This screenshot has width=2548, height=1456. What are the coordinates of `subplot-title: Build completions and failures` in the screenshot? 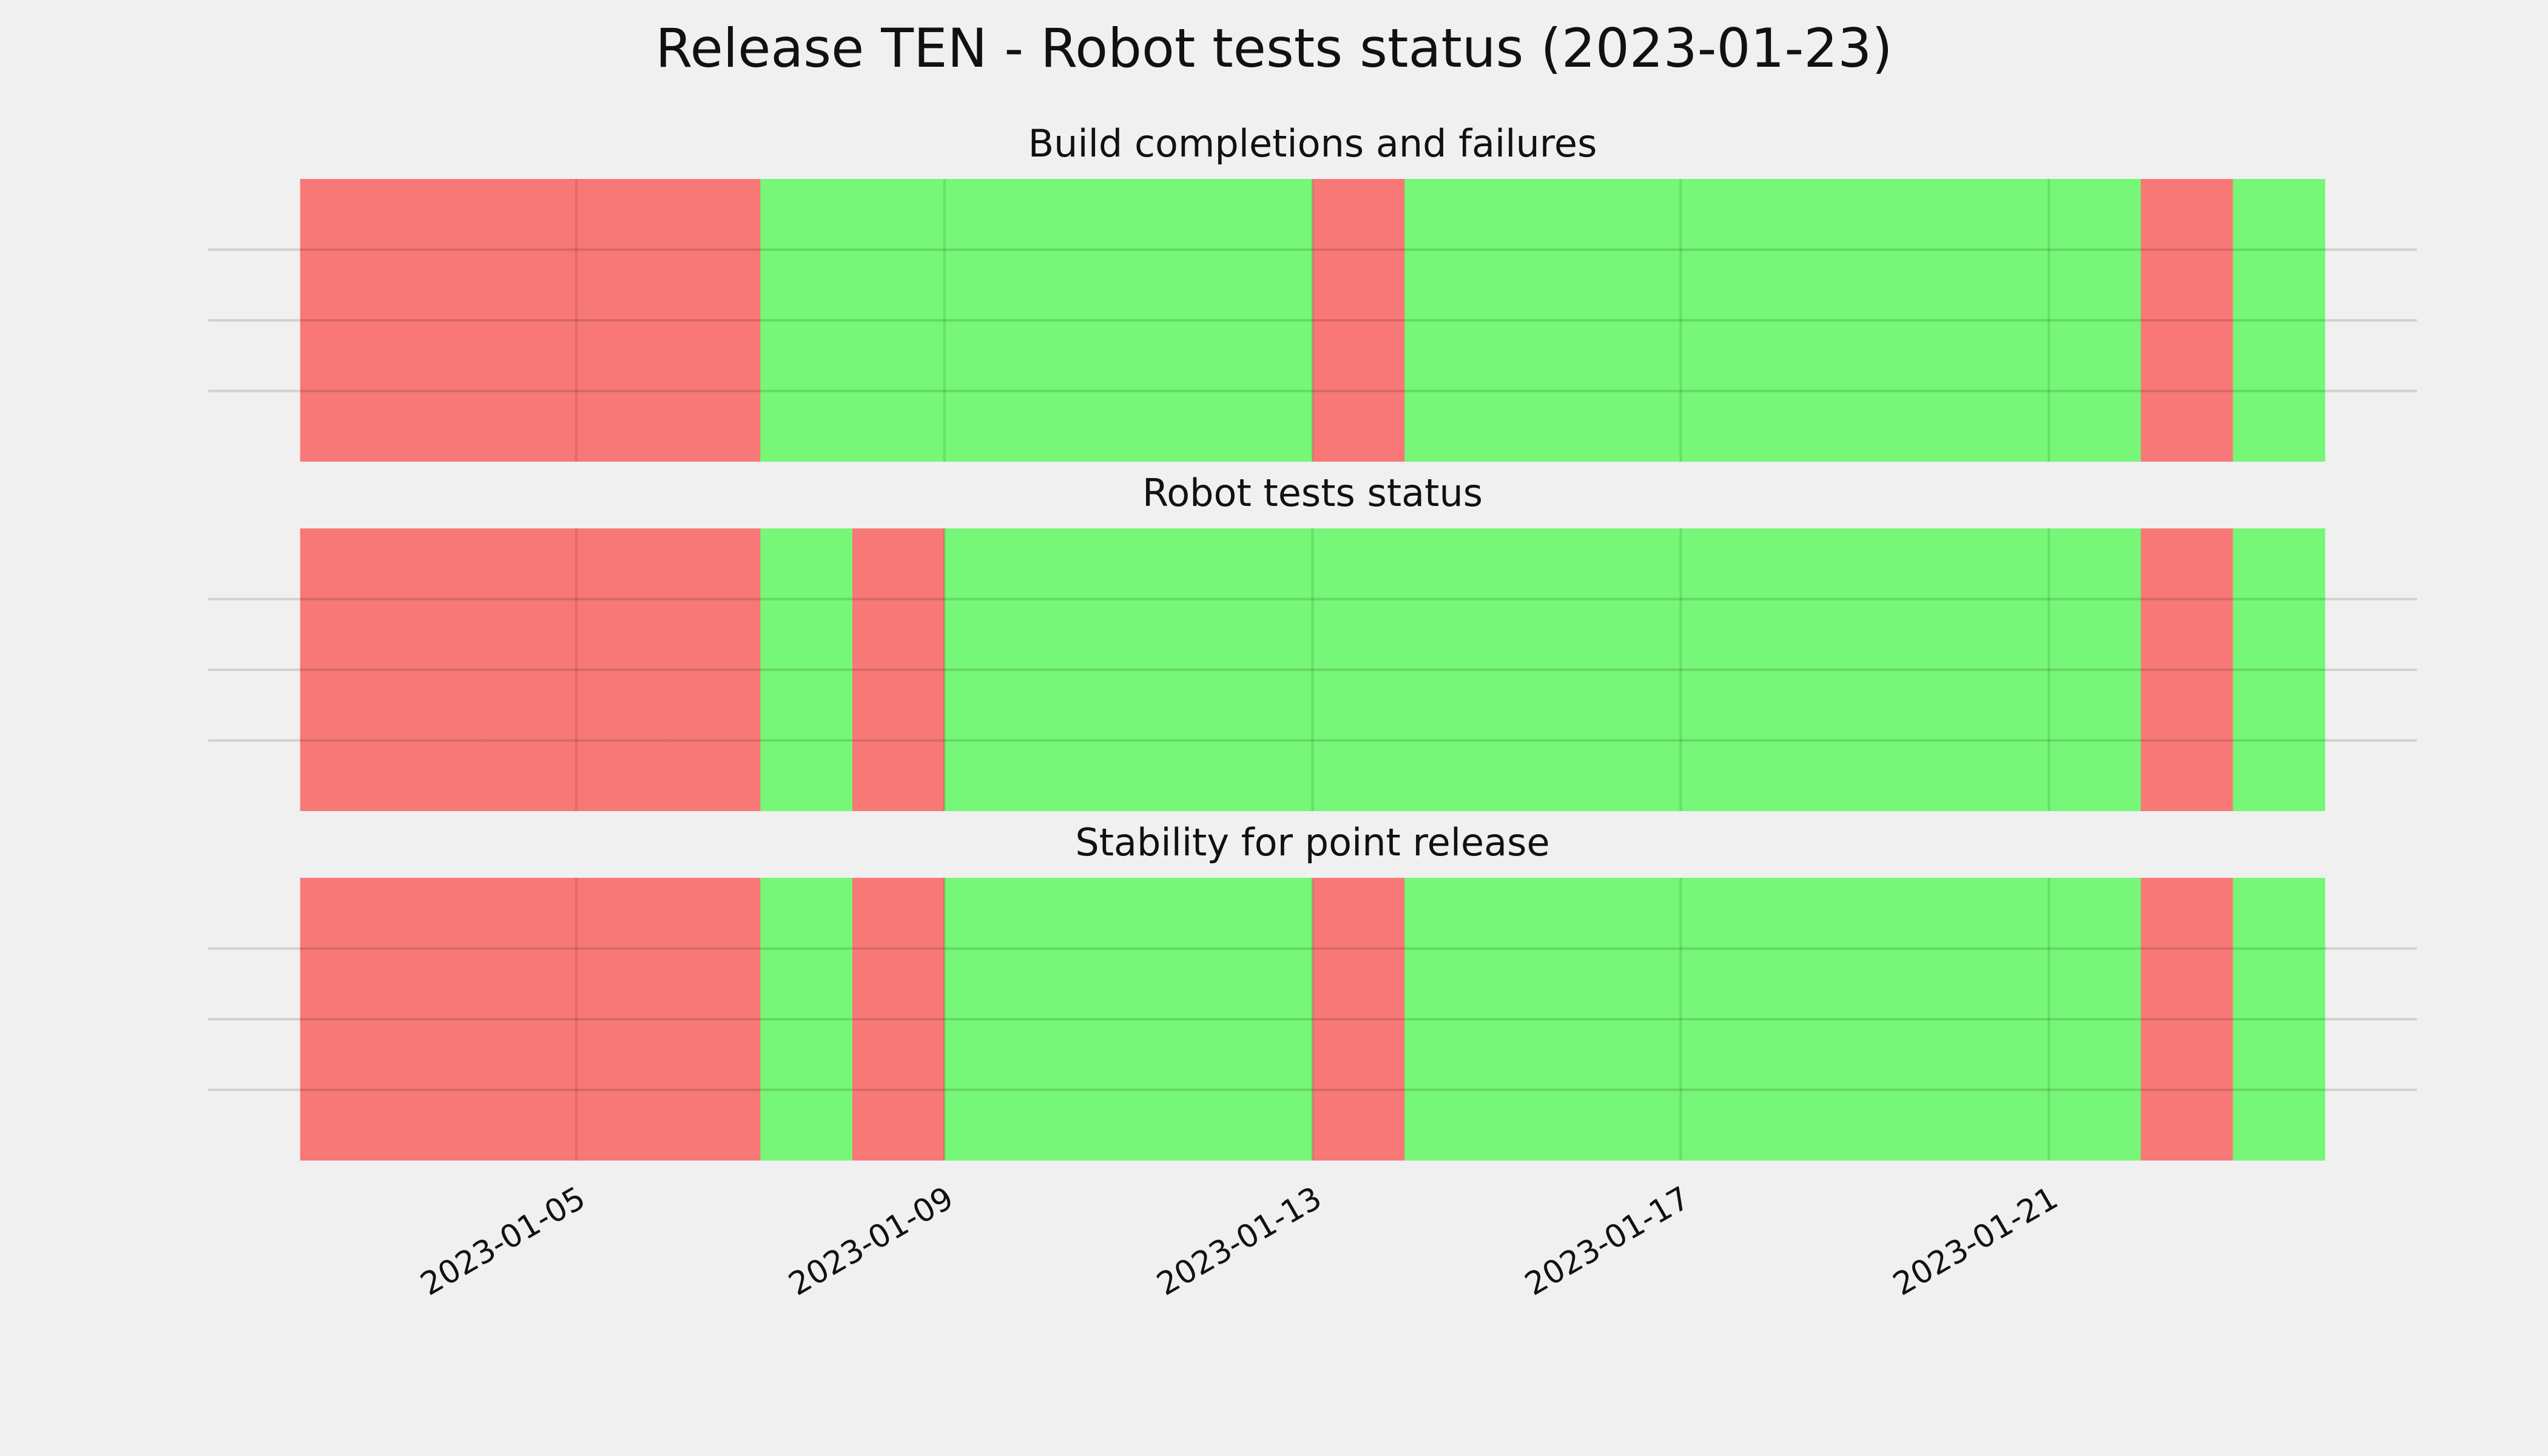 It's located at (1312, 143).